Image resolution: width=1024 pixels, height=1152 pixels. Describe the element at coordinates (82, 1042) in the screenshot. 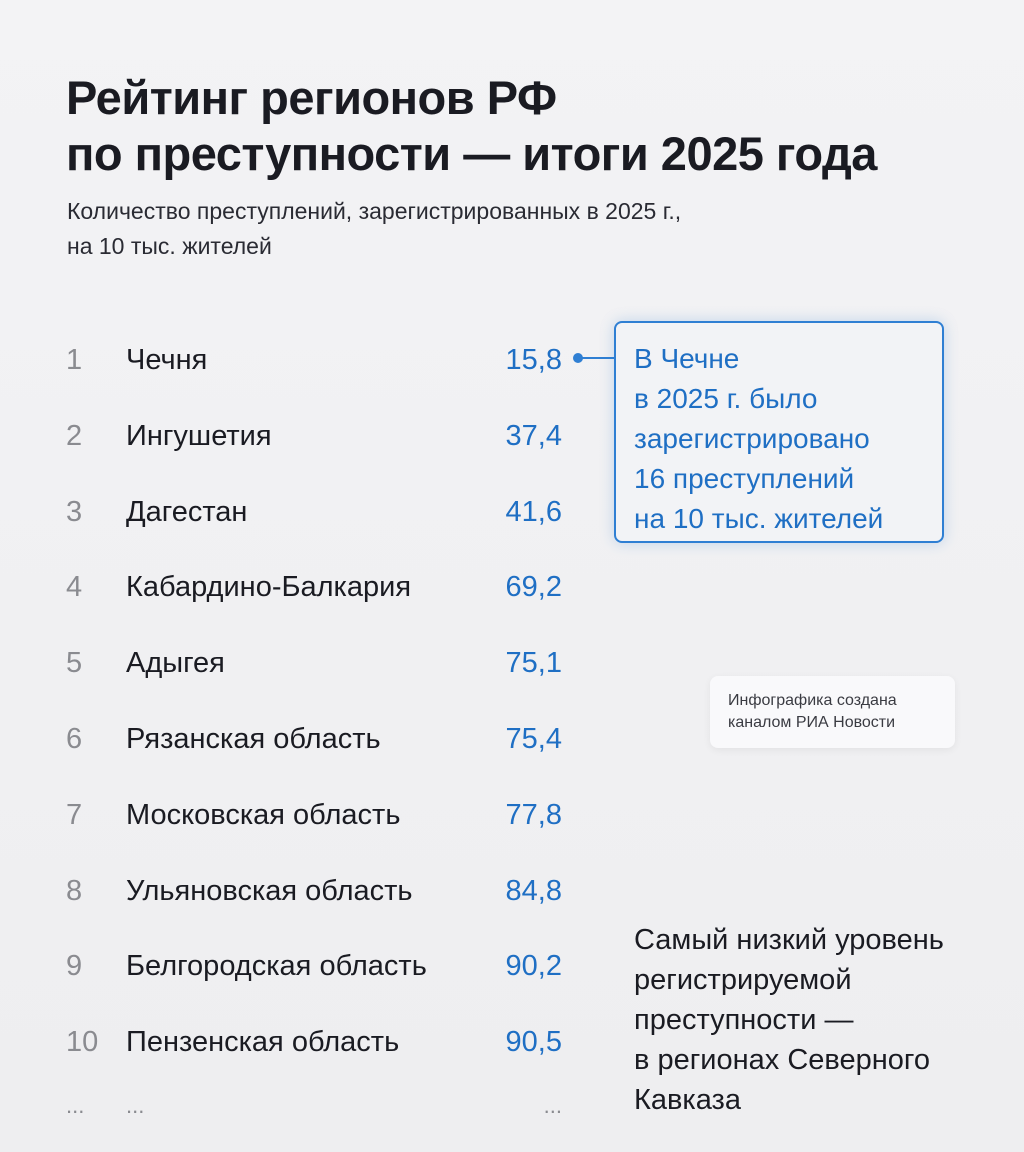

I see `rank-cell: 10` at that location.